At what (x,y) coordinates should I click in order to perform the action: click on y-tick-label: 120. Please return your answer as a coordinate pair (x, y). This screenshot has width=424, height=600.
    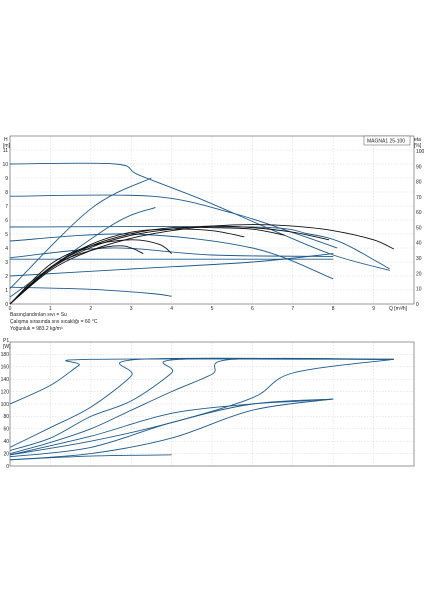
    Looking at the image, I should click on (5, 392).